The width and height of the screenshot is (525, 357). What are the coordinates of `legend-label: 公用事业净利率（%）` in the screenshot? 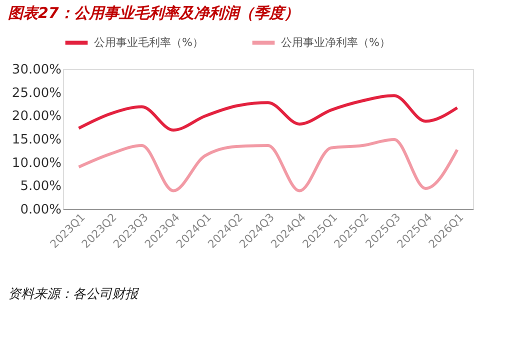 It's located at (335, 42).